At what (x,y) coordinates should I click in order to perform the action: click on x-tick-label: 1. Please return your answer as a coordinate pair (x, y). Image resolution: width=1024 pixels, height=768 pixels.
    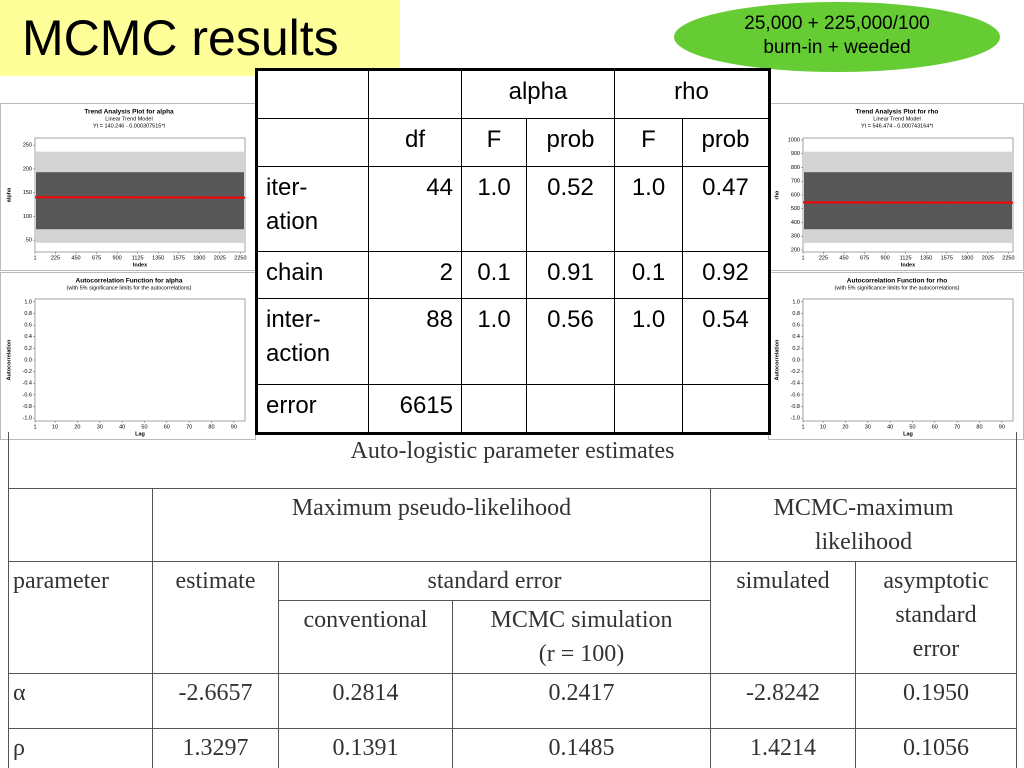
    Looking at the image, I should click on (802, 258).